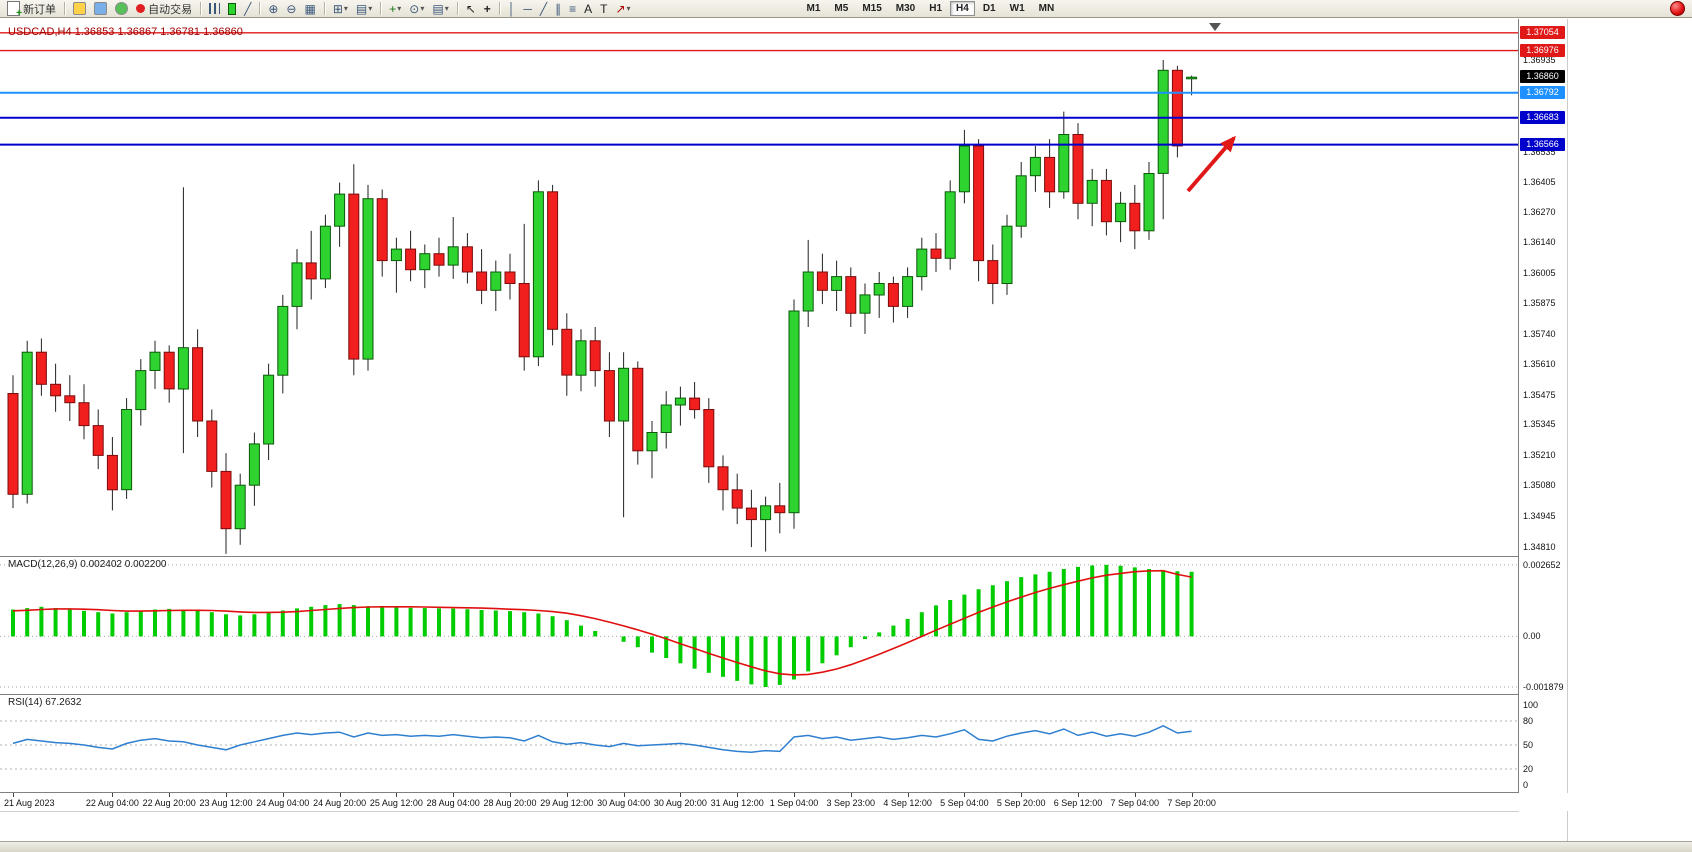 The width and height of the screenshot is (1692, 852). I want to click on status-bar, so click(846, 846).